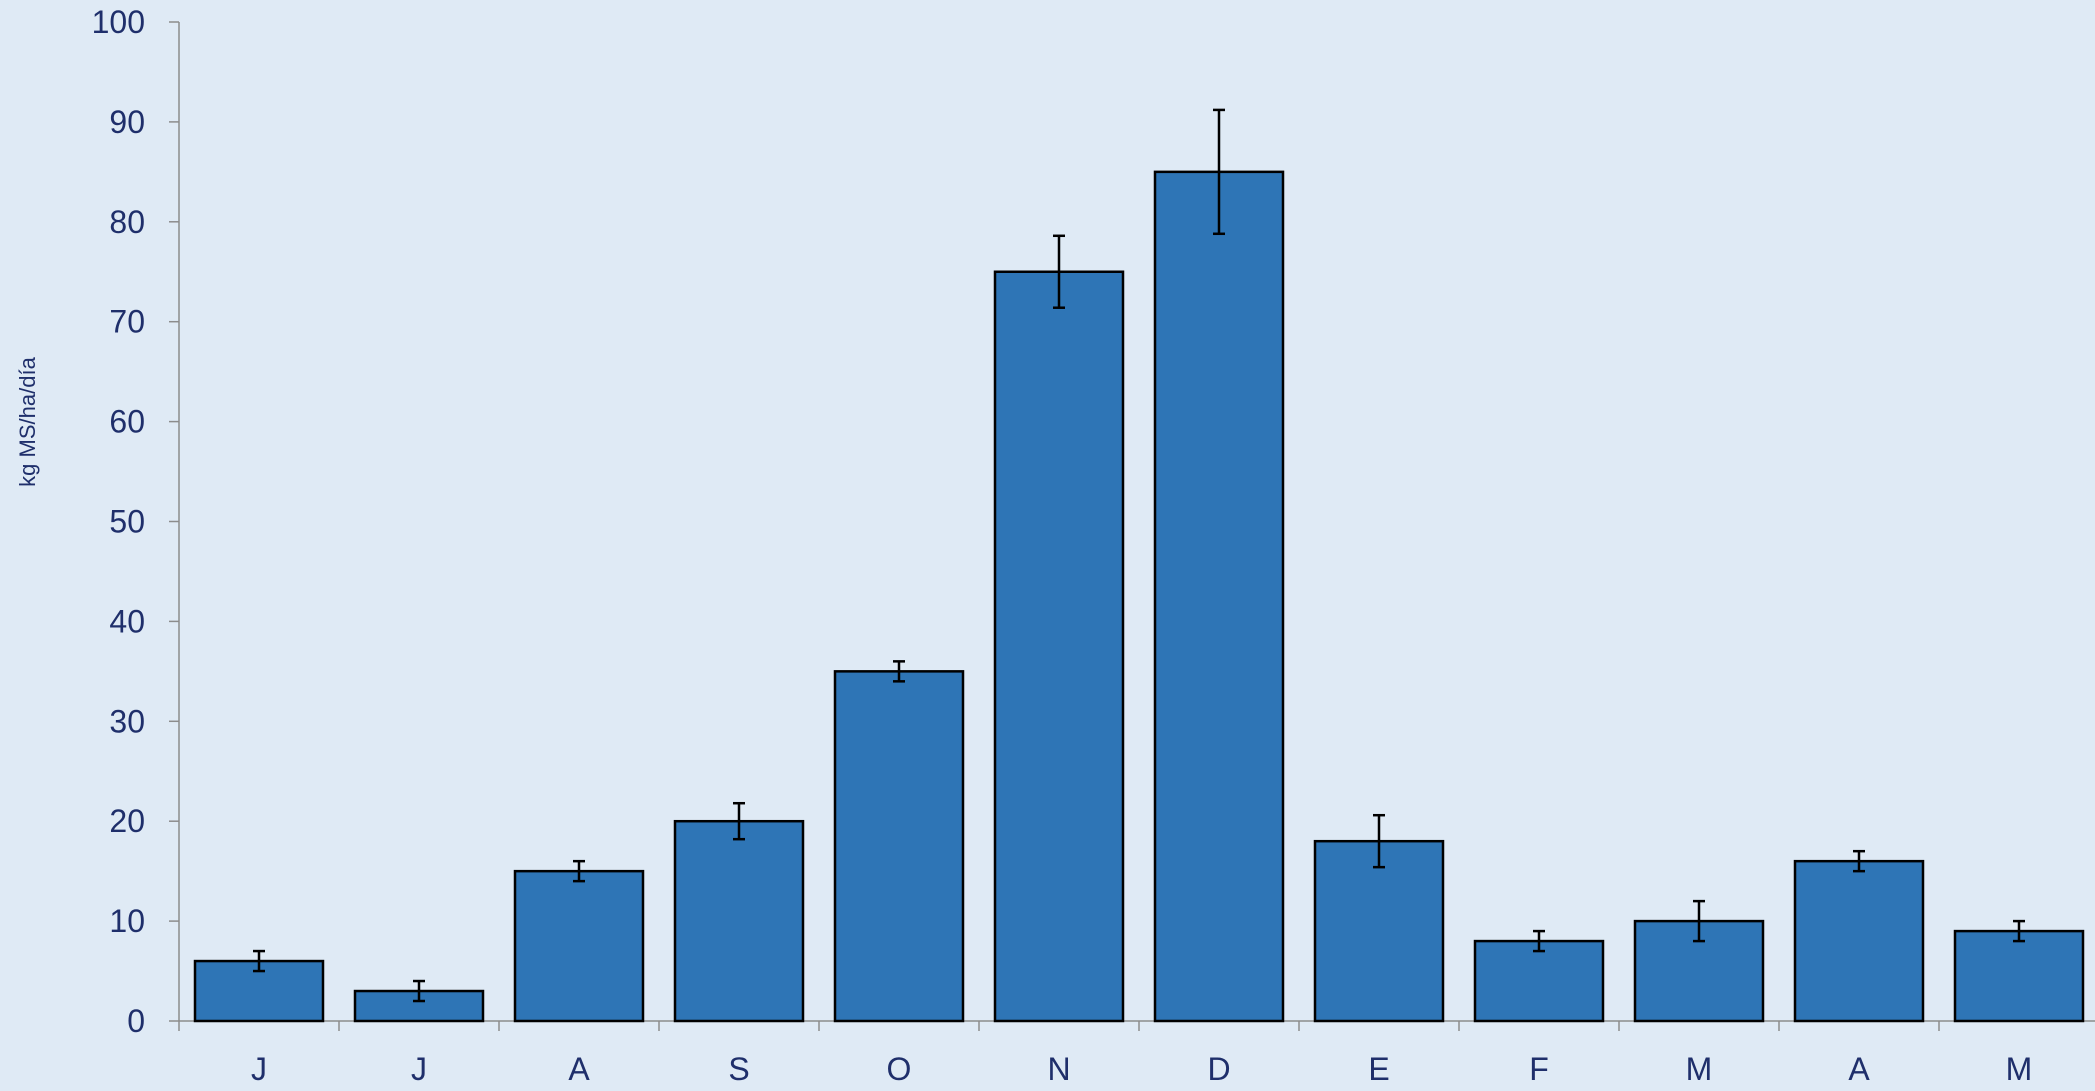 The image size is (2095, 1091). What do you see at coordinates (127, 122) in the screenshot?
I see `y-tick-label: 90` at bounding box center [127, 122].